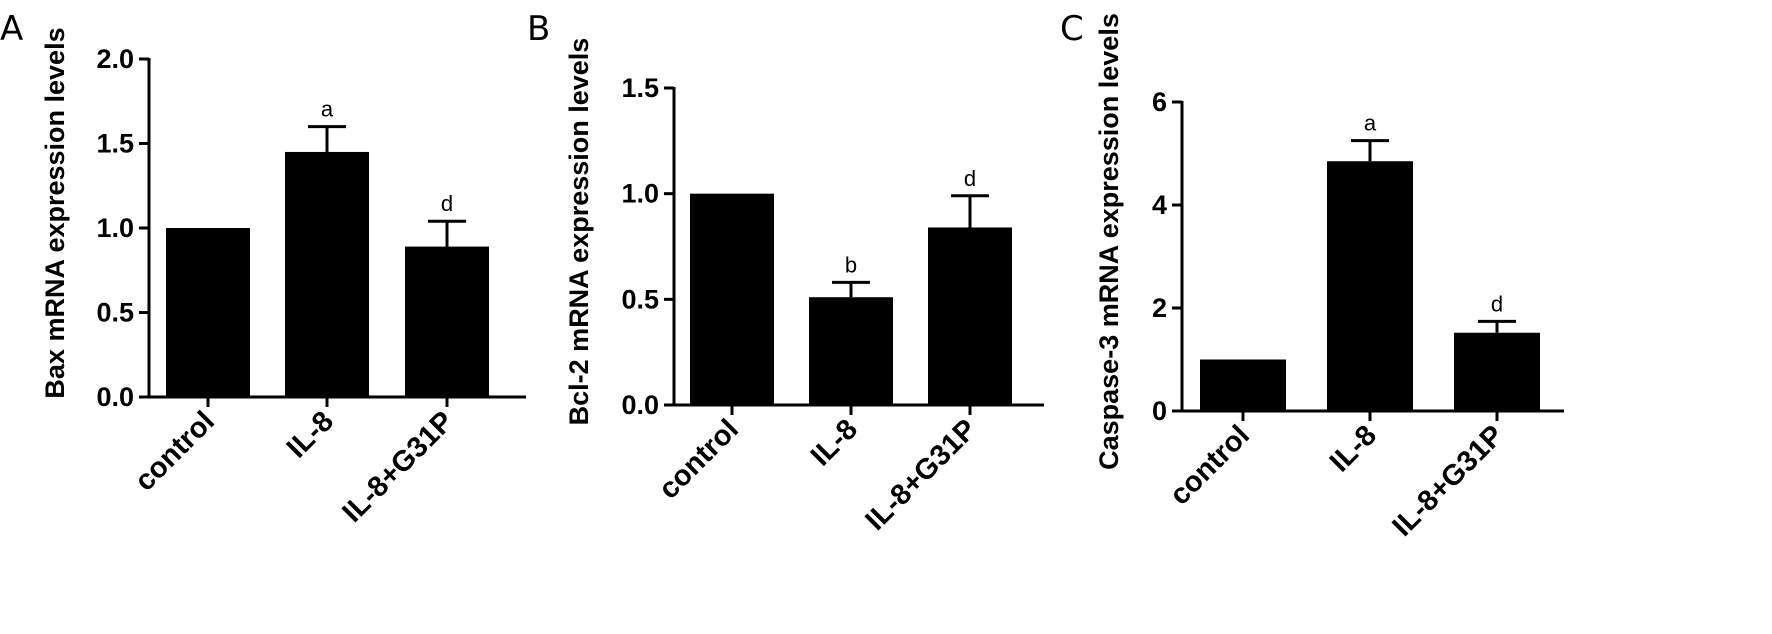 Image resolution: width=1772 pixels, height=634 pixels. Describe the element at coordinates (1159, 411) in the screenshot. I see `y-tick-label: 0` at that location.